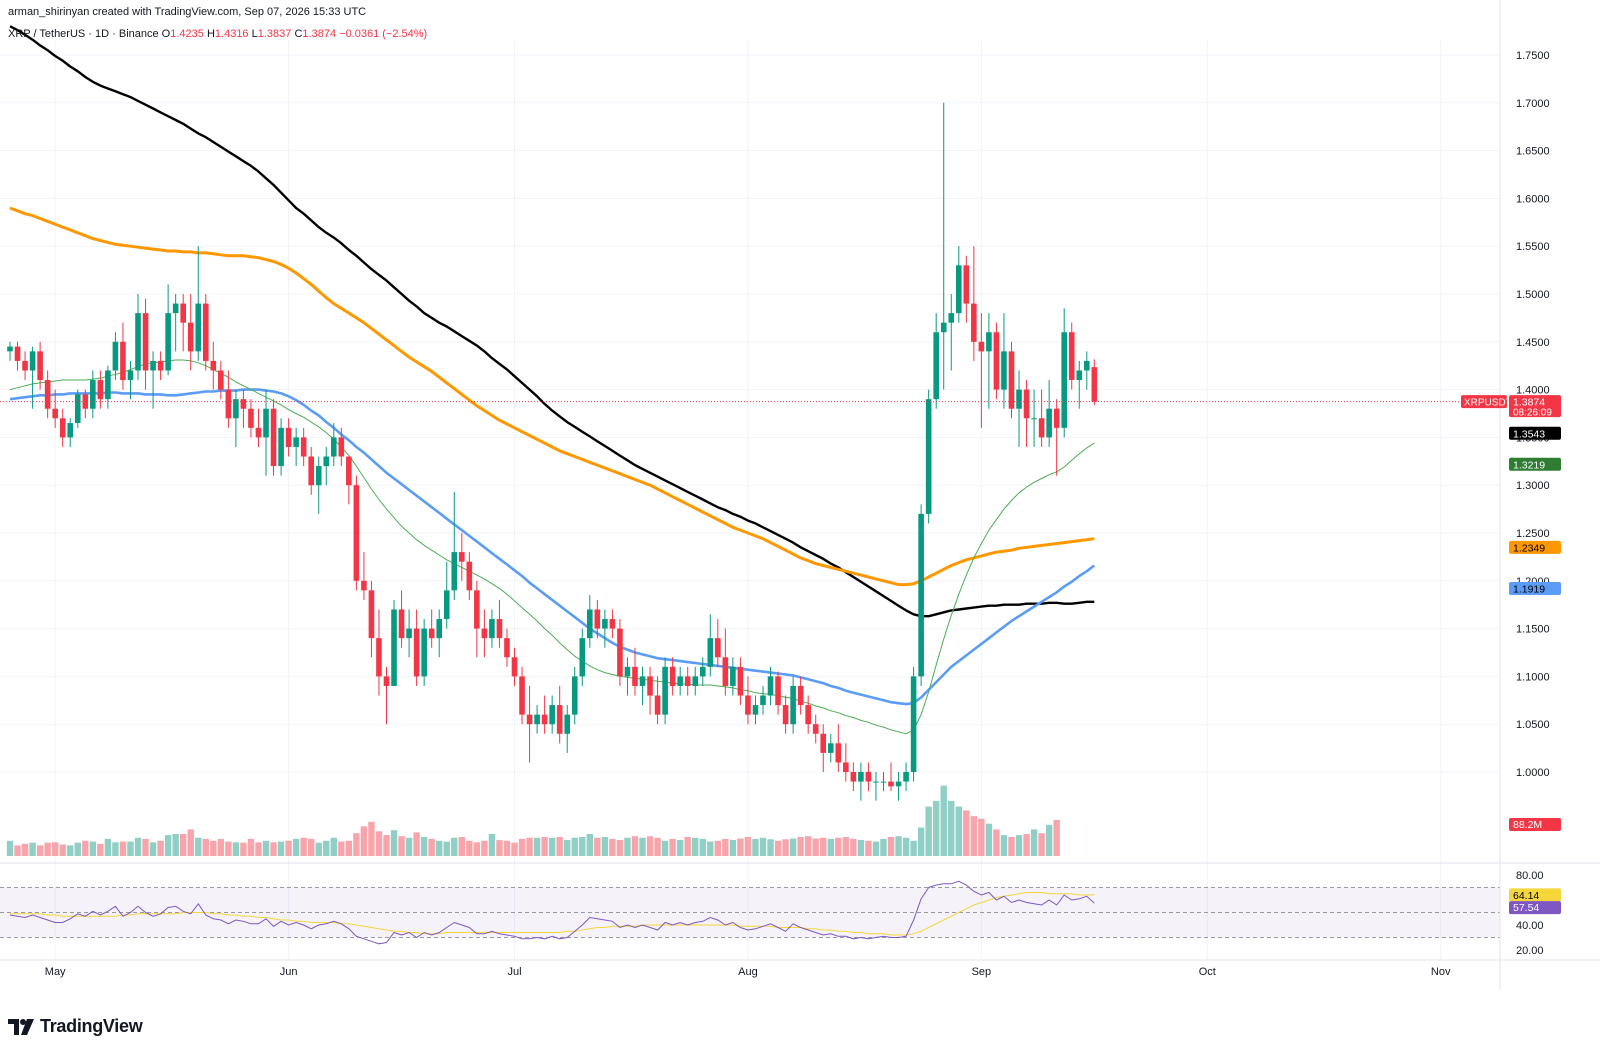 The width and height of the screenshot is (1600, 1051). Describe the element at coordinates (75, 1026) in the screenshot. I see `tradingview-logo: TradingView` at that location.